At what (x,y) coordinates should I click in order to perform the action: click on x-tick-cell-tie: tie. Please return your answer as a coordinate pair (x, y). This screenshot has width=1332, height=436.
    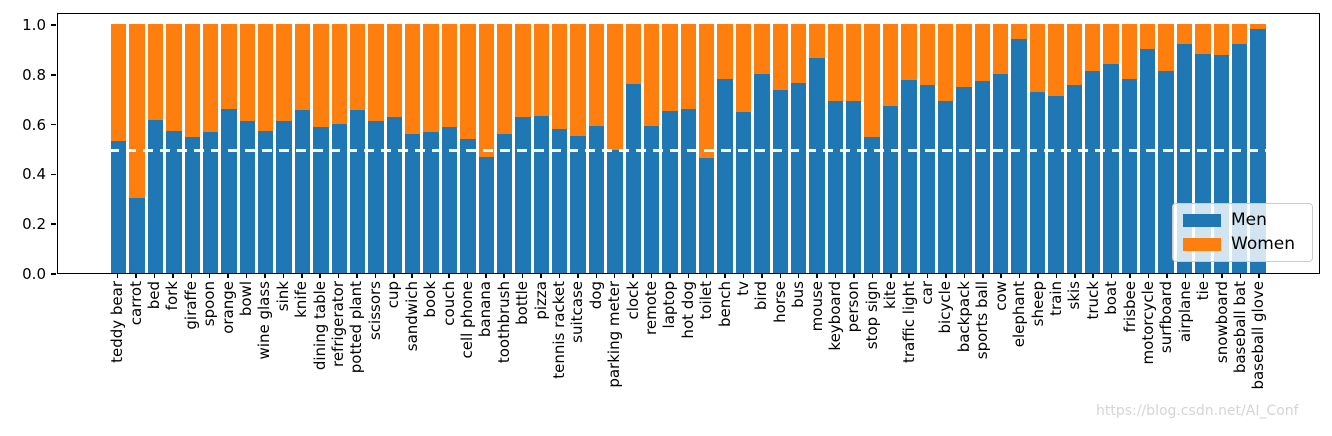
    Looking at the image, I should click on (1203, 332).